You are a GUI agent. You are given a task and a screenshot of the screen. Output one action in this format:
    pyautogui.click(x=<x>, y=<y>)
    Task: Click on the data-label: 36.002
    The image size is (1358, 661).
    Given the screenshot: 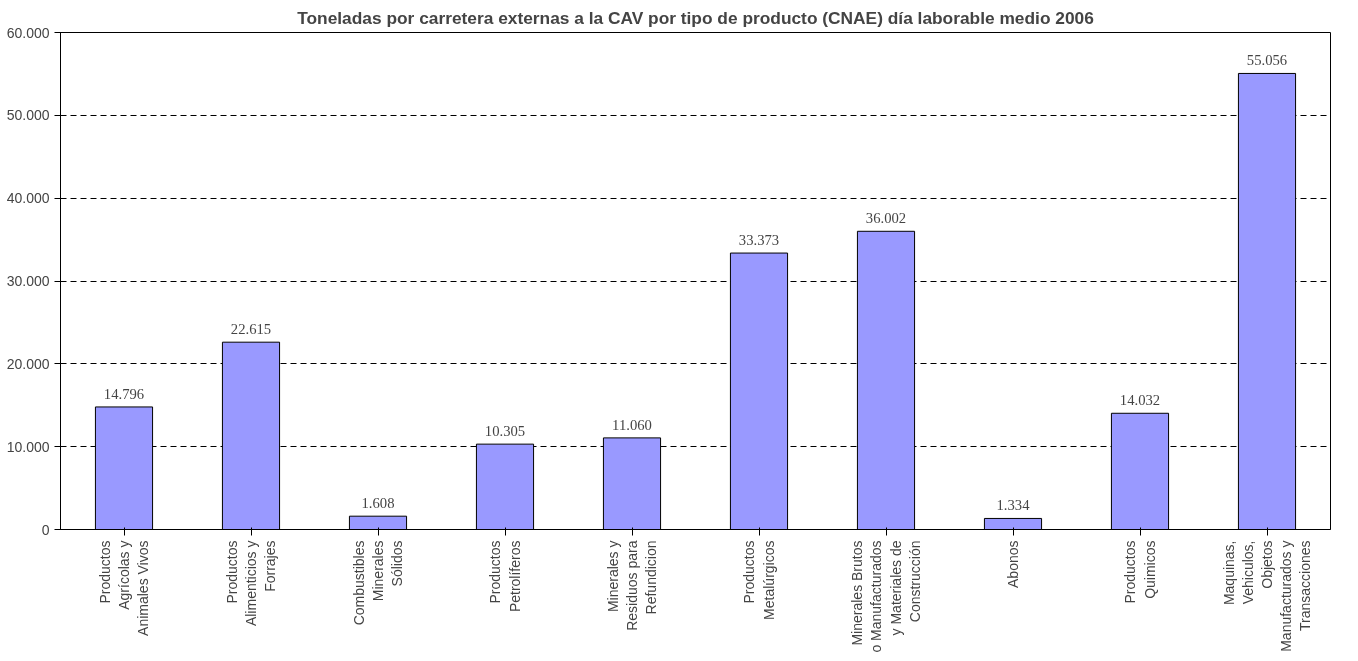 What is the action you would take?
    pyautogui.click(x=886, y=218)
    